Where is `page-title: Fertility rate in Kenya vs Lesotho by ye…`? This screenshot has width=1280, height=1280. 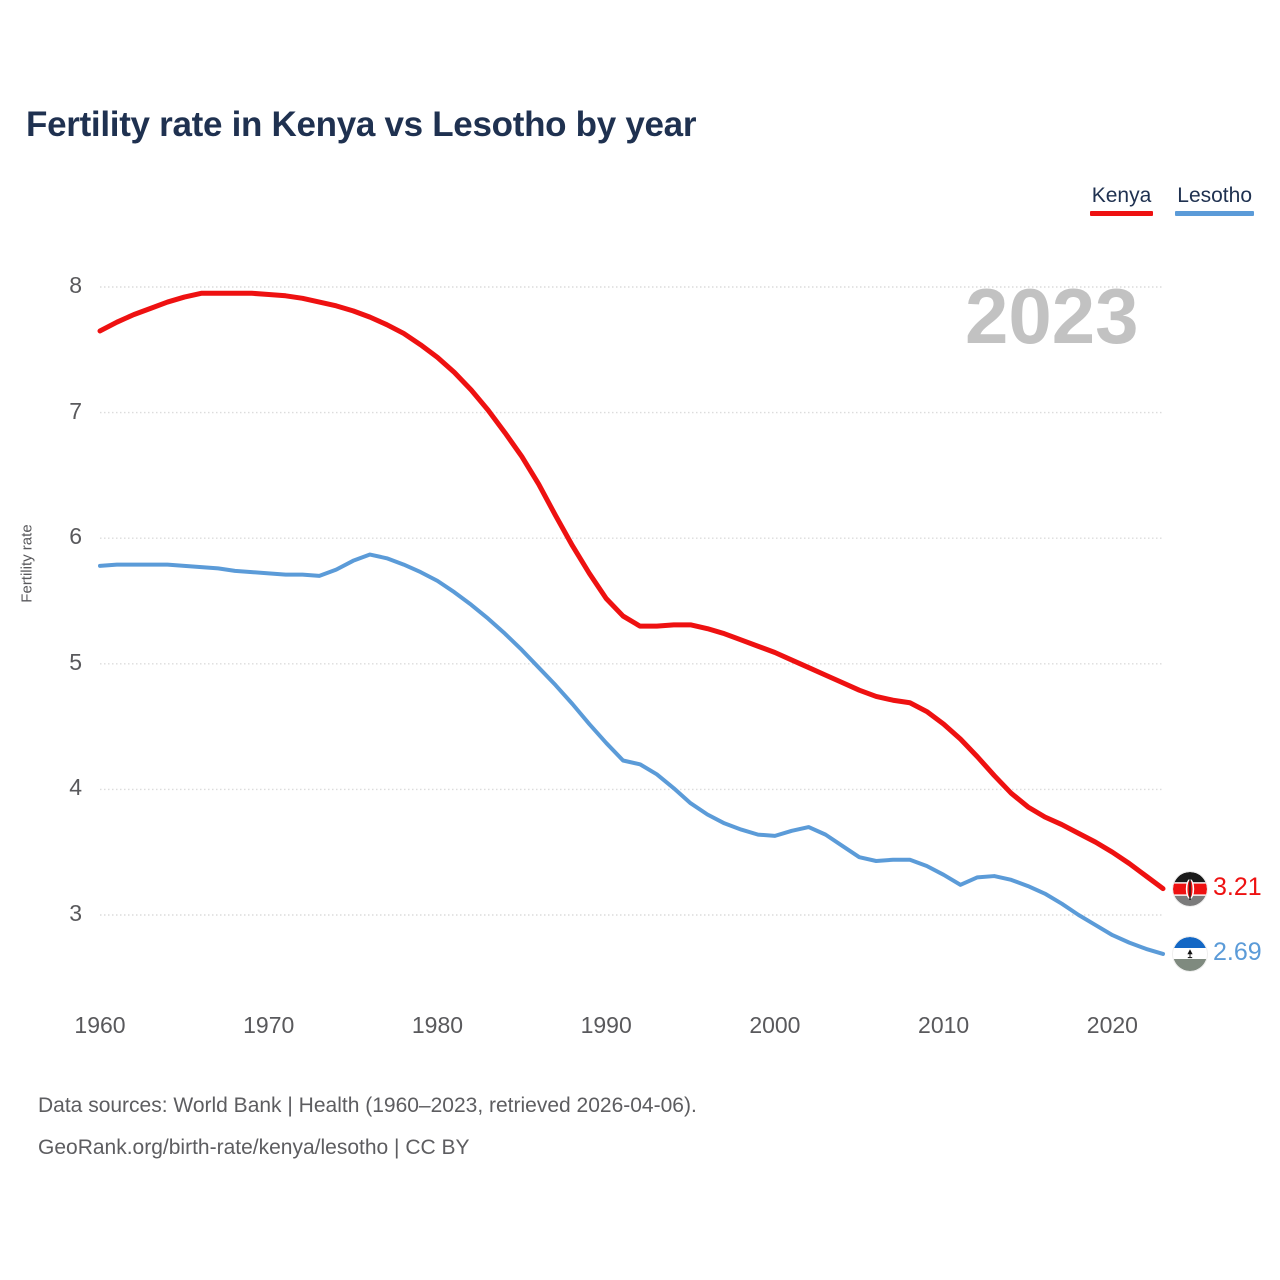
page-title: Fertility rate in Kenya vs Lesotho by ye… is located at coordinates (361, 124).